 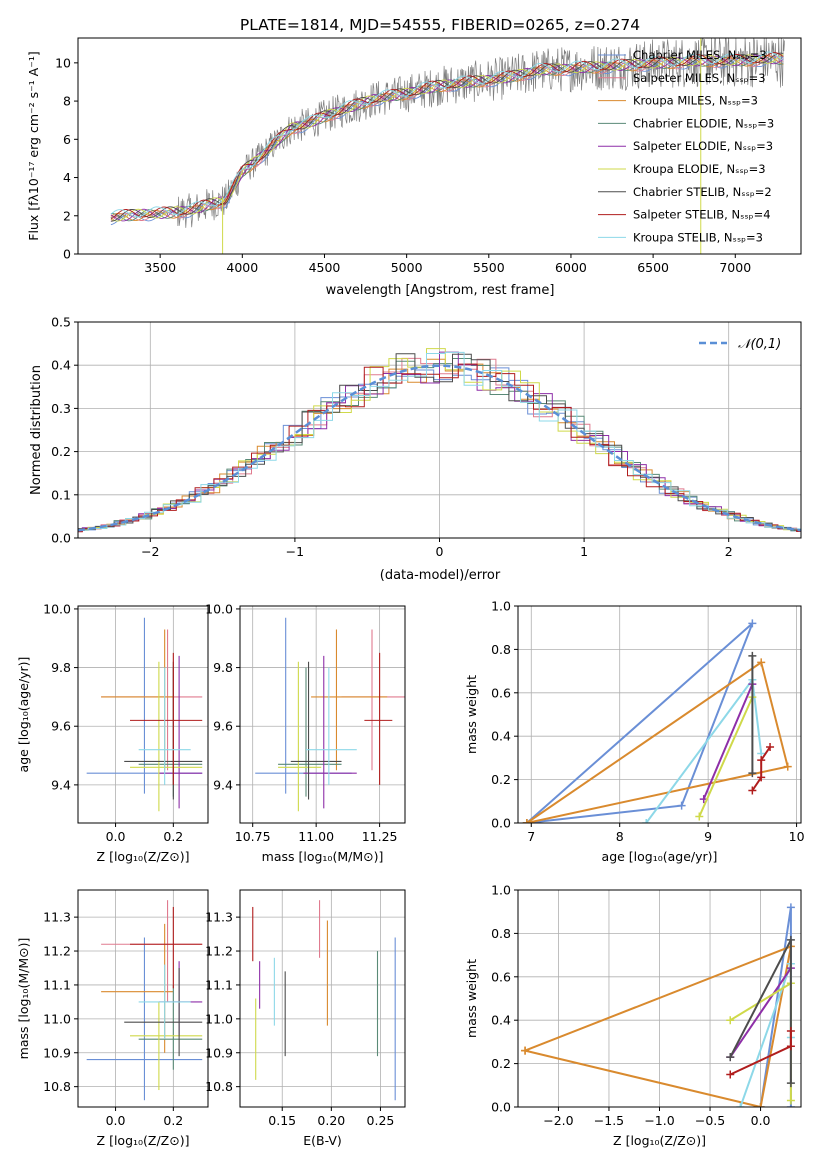 I want to click on spectrum-xtick-label: 5500, so click(x=489, y=267).